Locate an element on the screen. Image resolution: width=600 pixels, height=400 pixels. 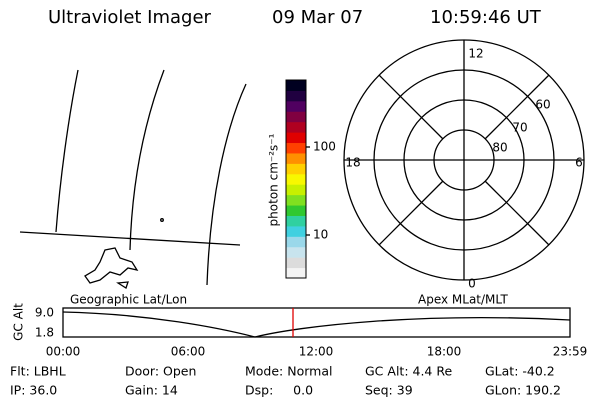
left-label: Geographic Lat/Lon is located at coordinates (128, 300).